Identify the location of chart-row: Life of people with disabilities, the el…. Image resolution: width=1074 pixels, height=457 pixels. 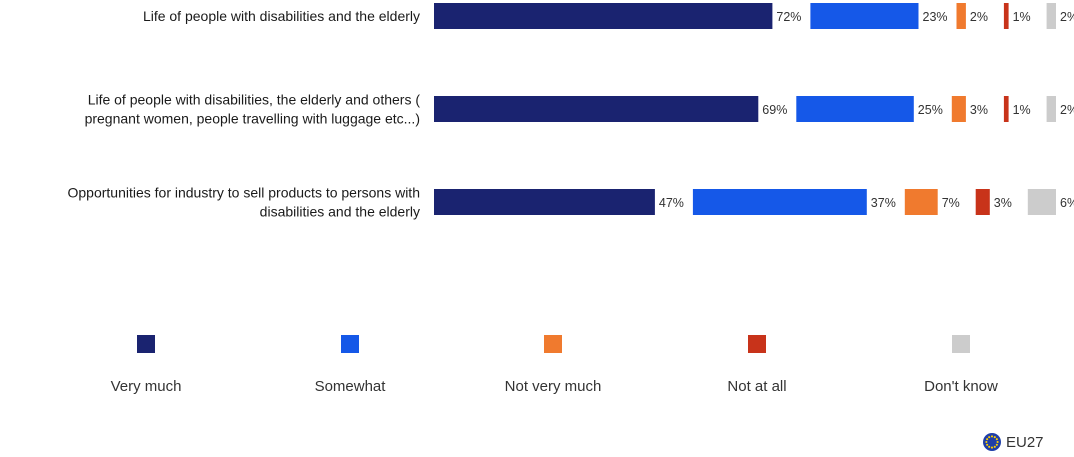
(579, 109).